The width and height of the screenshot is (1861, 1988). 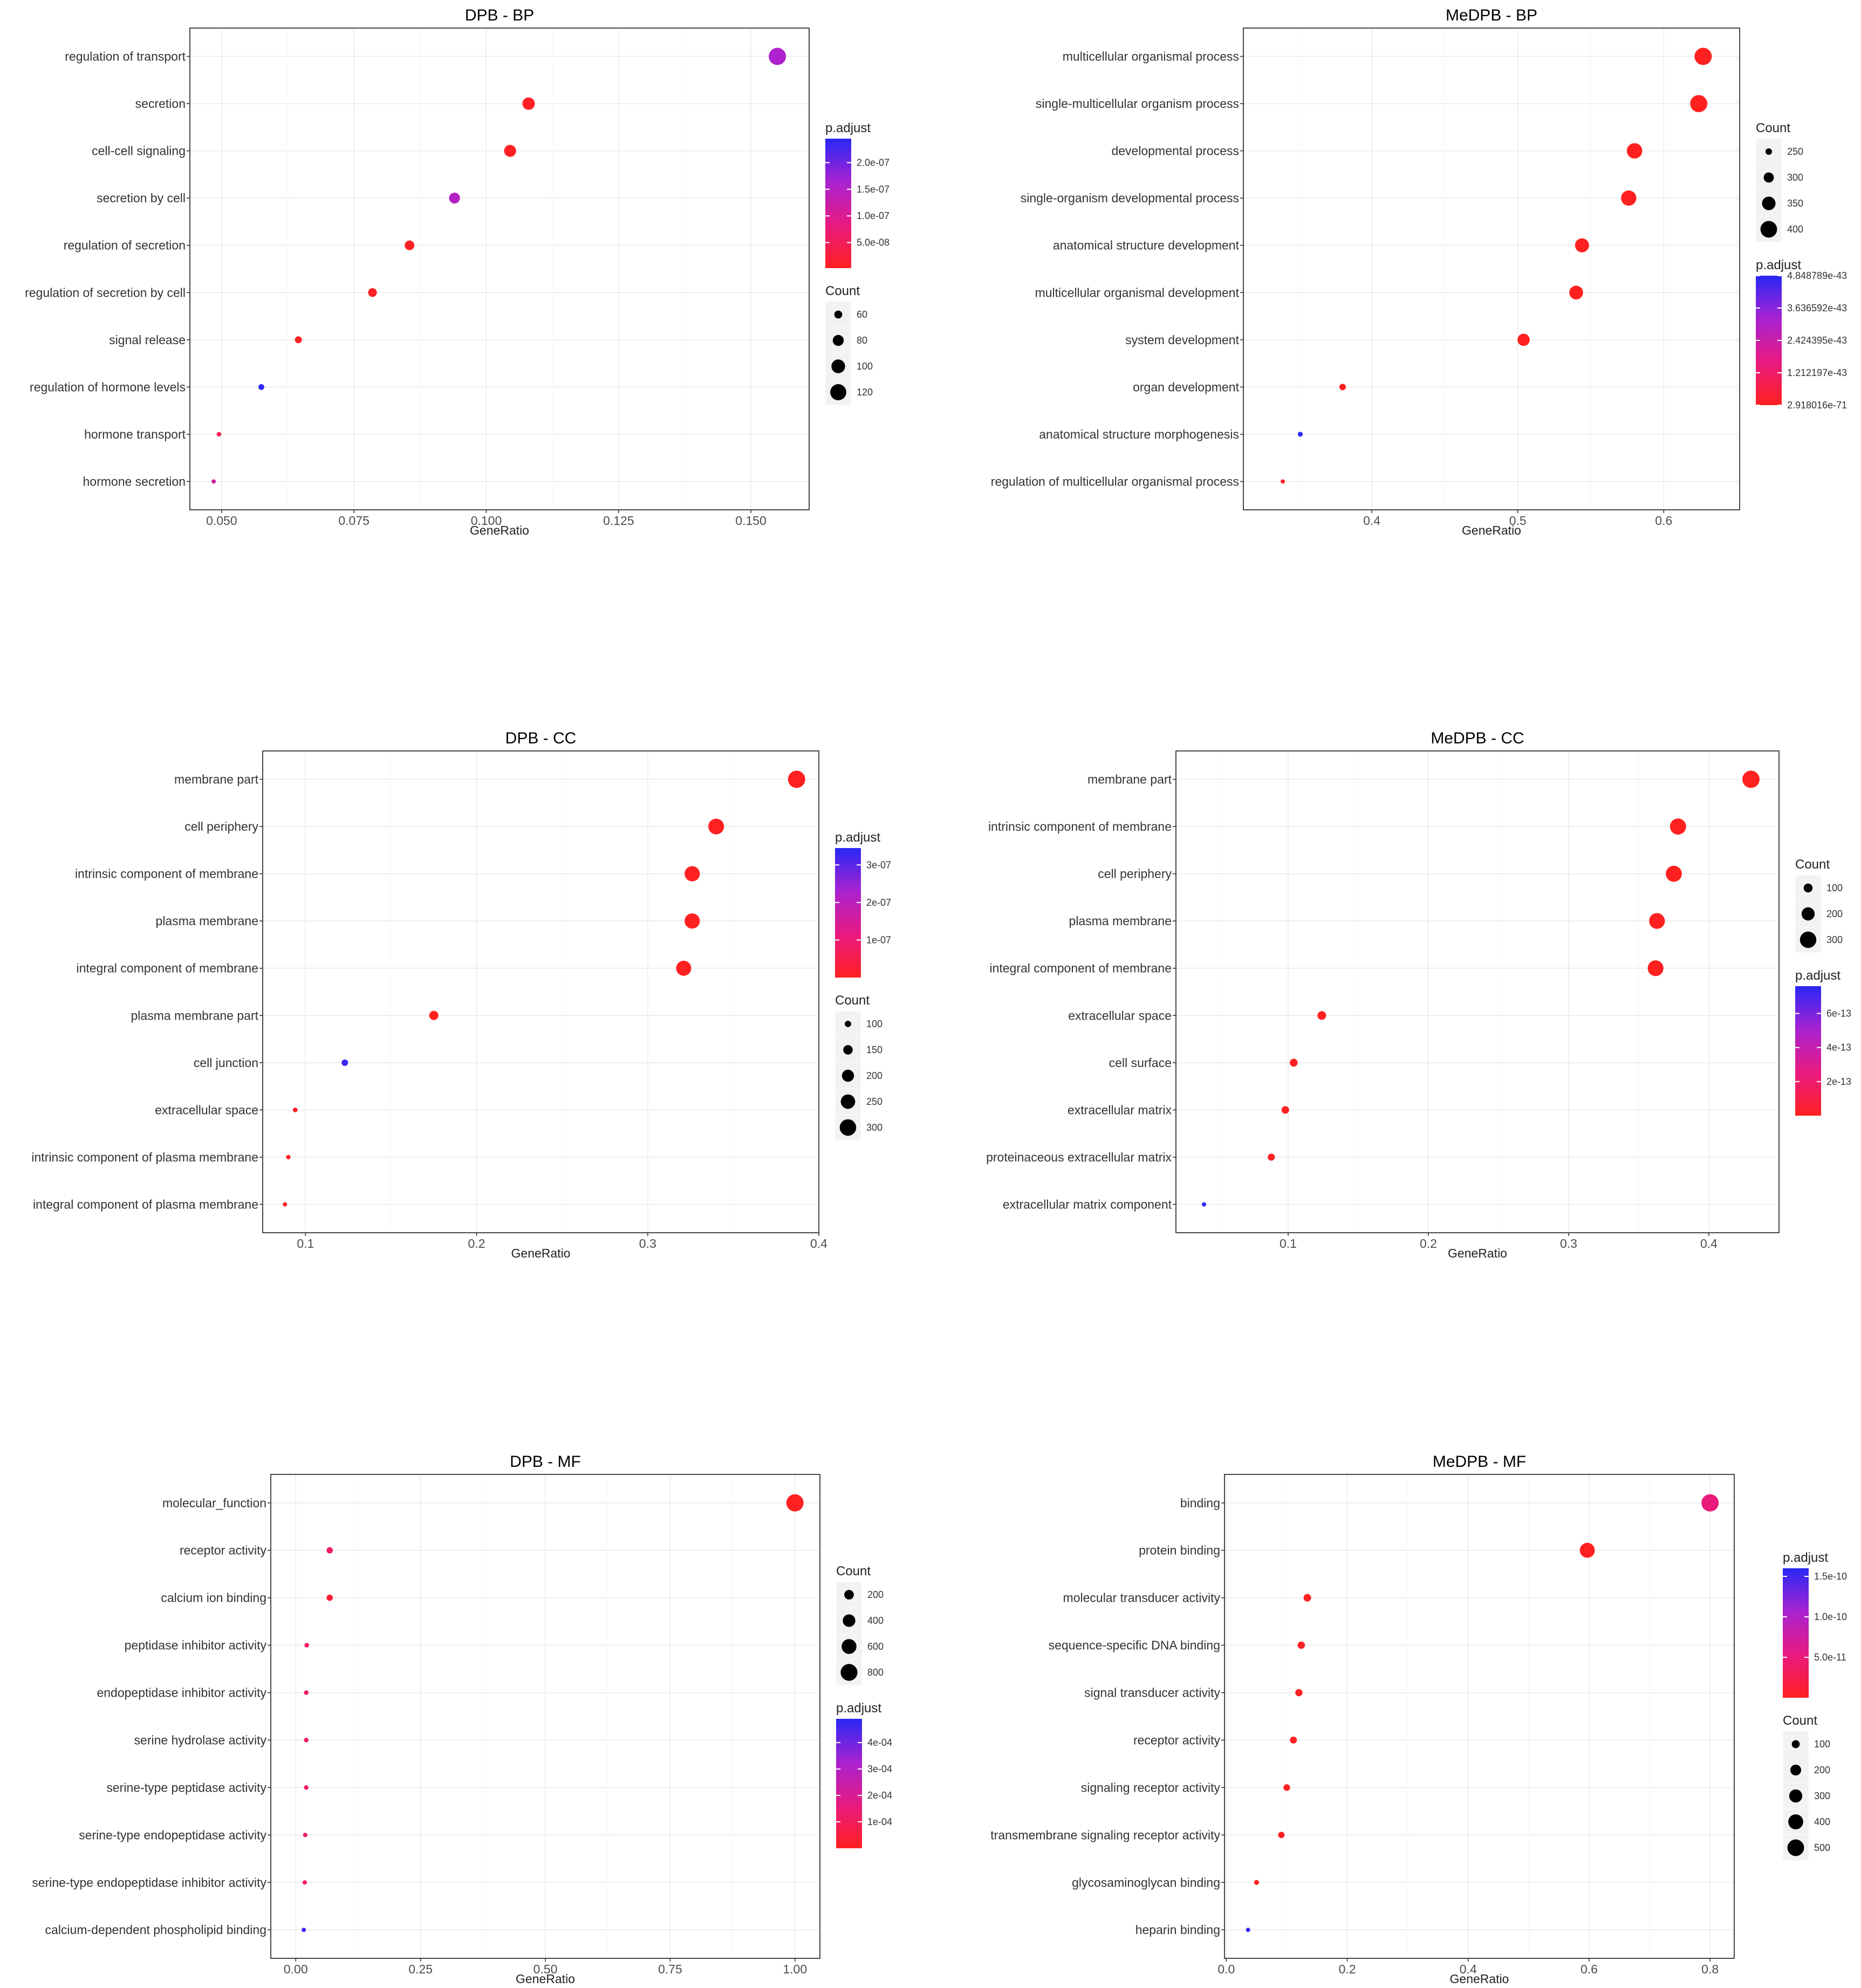 I want to click on count-legend: Count 100 200 300, so click(x=1819, y=905).